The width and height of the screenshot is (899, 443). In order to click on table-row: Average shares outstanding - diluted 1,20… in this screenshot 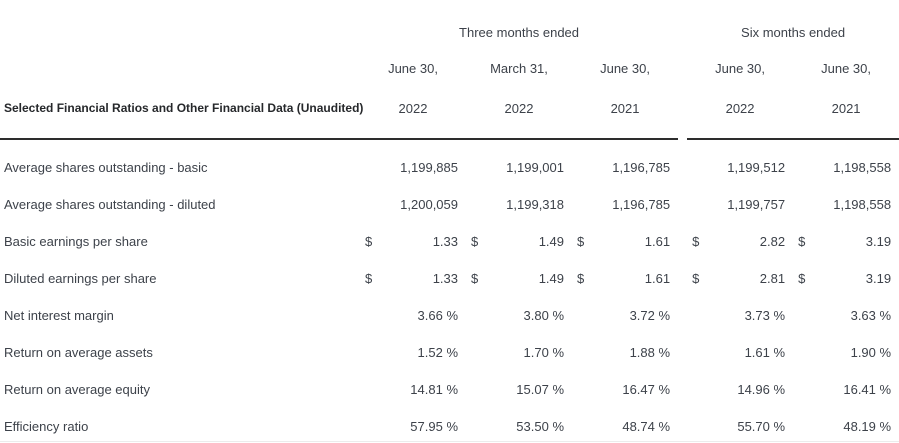, I will do `click(449, 204)`.